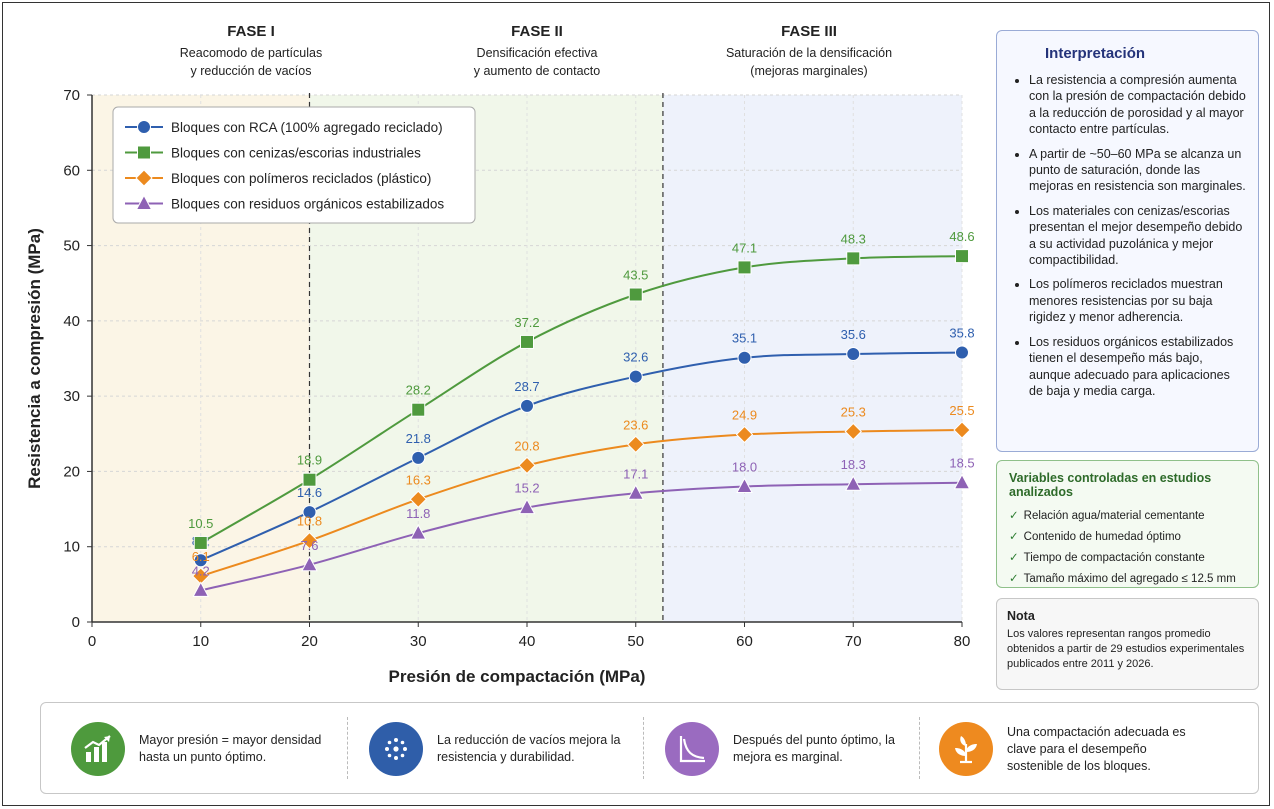  I want to click on data-label: 18.5, so click(961, 463).